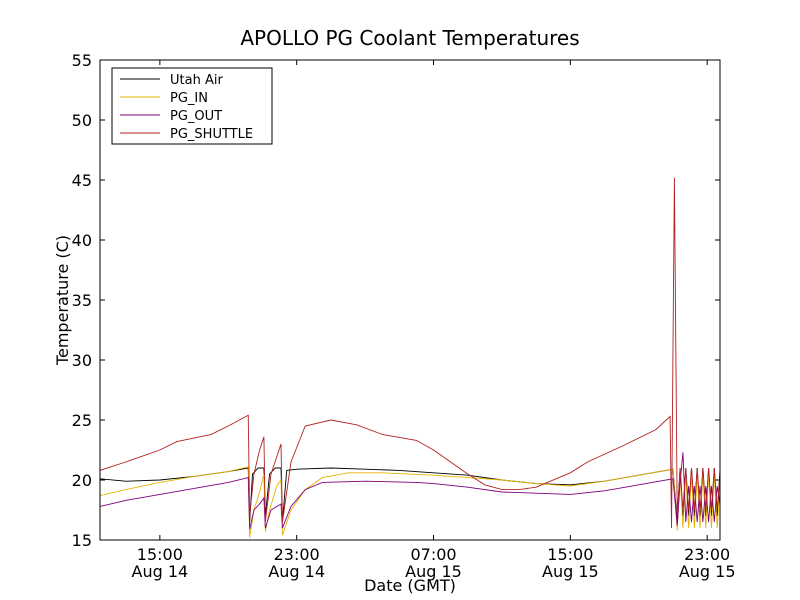  I want to click on x-tick-label: 07:00, so click(433, 554).